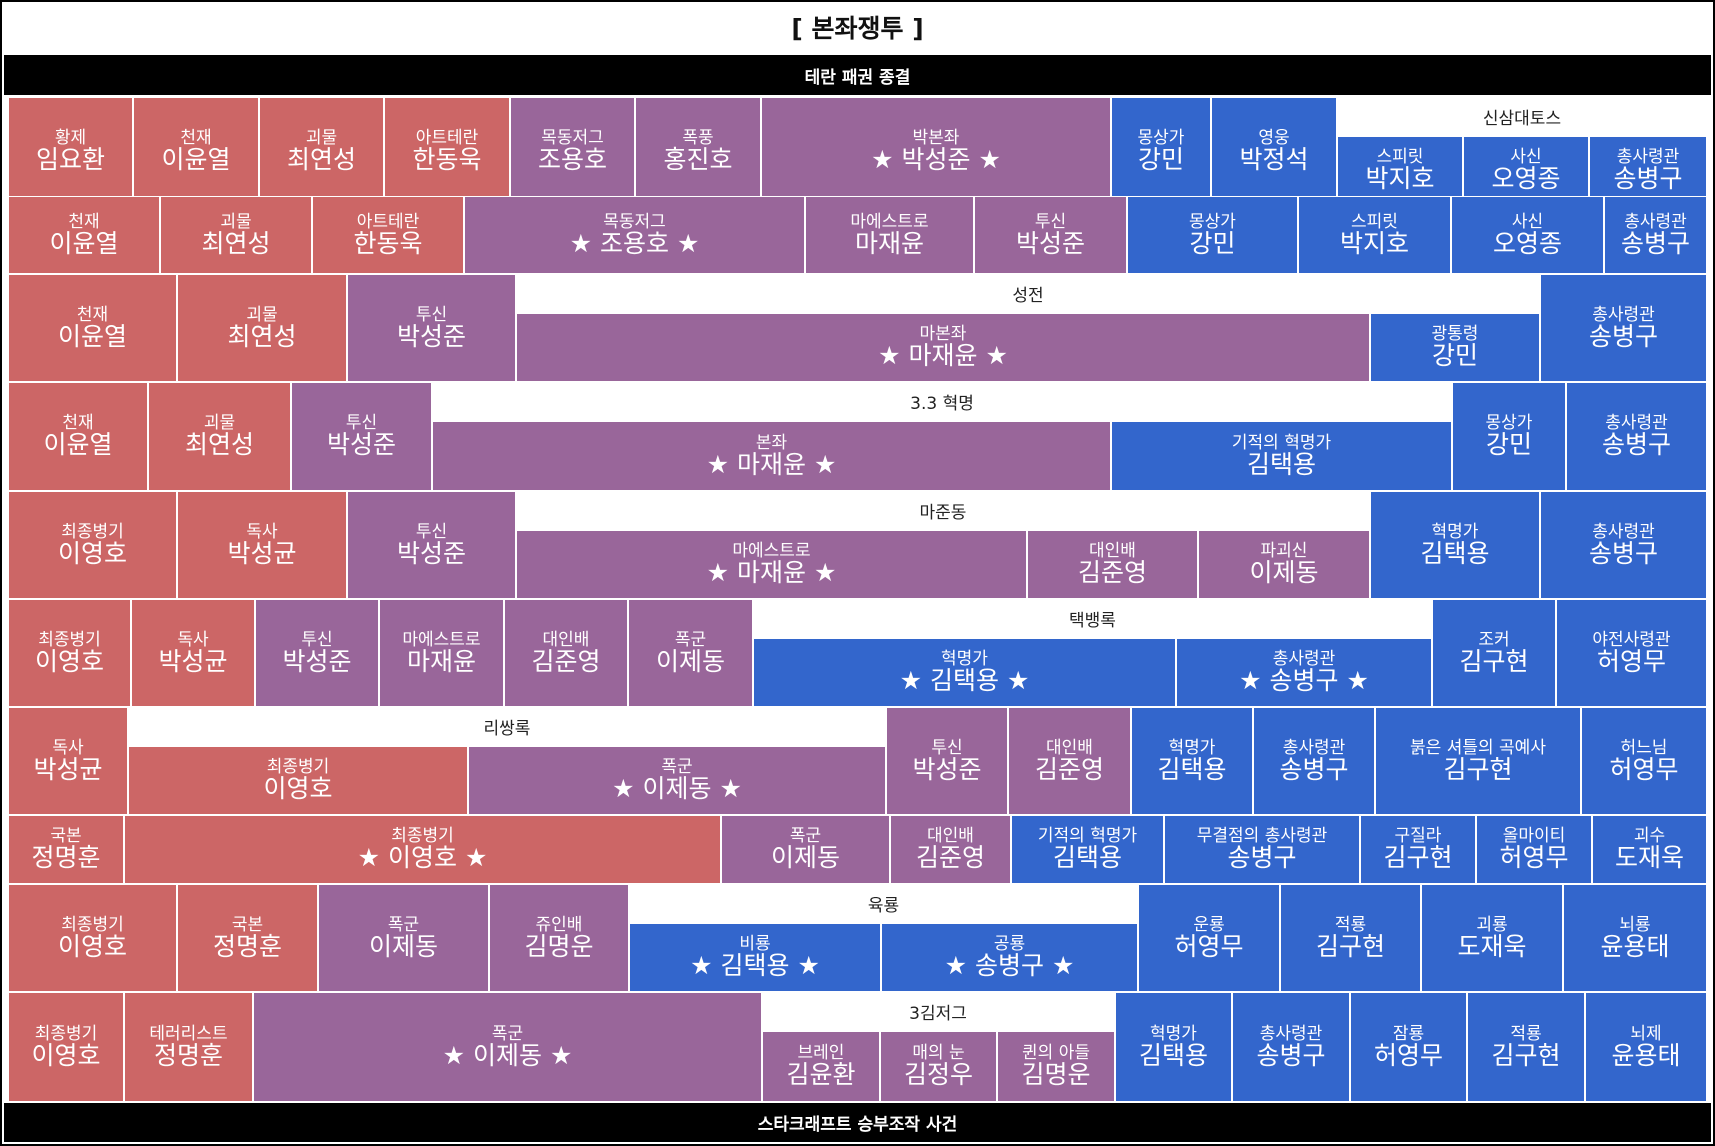 The width and height of the screenshot is (1715, 1146). What do you see at coordinates (938, 1075) in the screenshot?
I see `player-name: 김정우` at bounding box center [938, 1075].